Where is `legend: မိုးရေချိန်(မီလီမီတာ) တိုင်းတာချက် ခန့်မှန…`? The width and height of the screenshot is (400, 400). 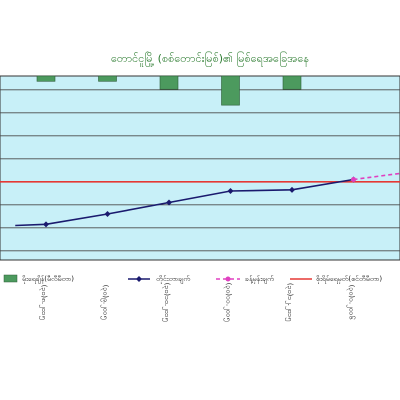
legend: မိုးရေချိန်(မီလီမီတာ) တိုင်းတာချက် ခန့်မှန… is located at coordinates (192, 279).